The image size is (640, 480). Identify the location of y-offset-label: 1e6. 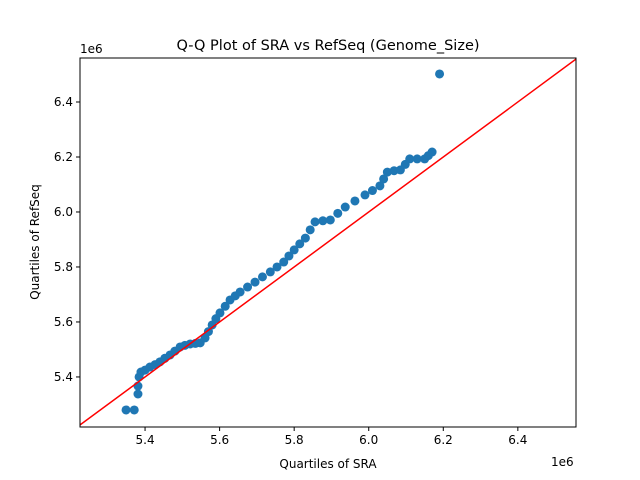
(91, 49).